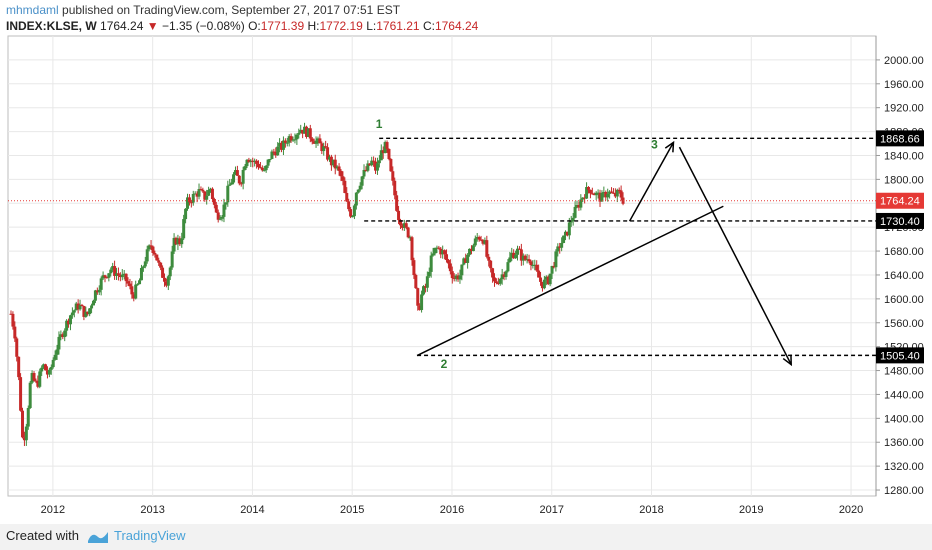 The image size is (932, 550). Describe the element at coordinates (152, 510) in the screenshot. I see `x-tick-label: 2013` at that location.